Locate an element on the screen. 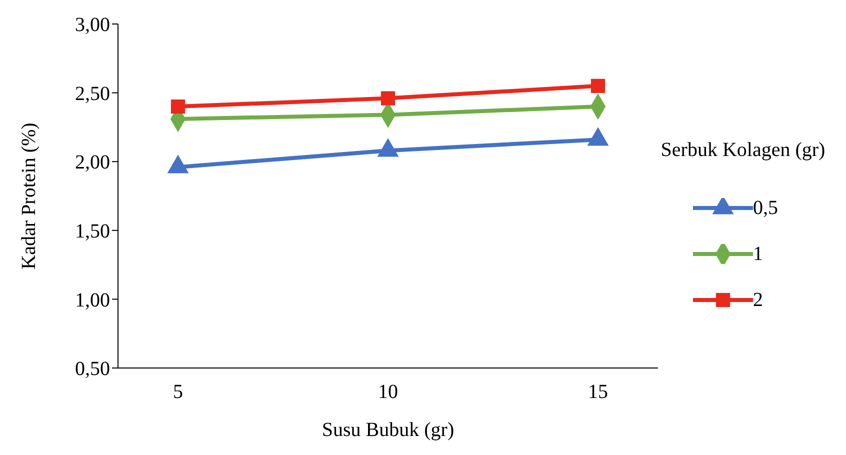 The height and width of the screenshot is (455, 846). y-tick-label: 2,50 is located at coordinates (92, 93).